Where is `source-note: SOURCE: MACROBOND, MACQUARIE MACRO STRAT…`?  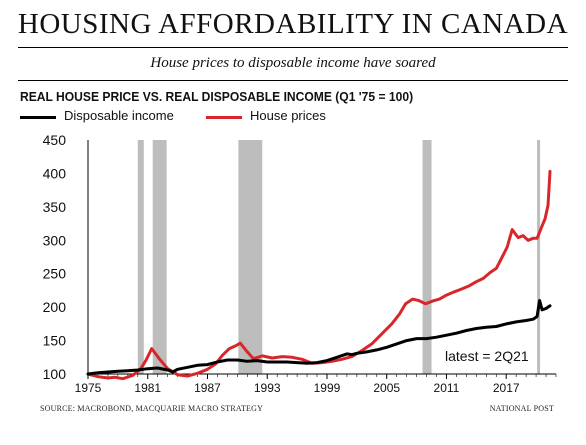
source-note: SOURCE: MACROBOND, MACQUARIE MACRO STRAT… is located at coordinates (152, 408).